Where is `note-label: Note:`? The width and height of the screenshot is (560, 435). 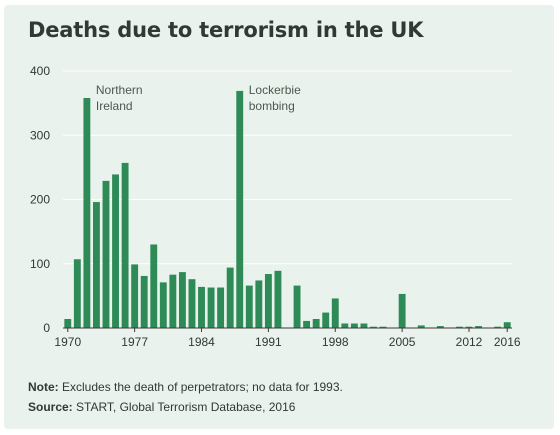
note-label: Note: is located at coordinates (43, 387).